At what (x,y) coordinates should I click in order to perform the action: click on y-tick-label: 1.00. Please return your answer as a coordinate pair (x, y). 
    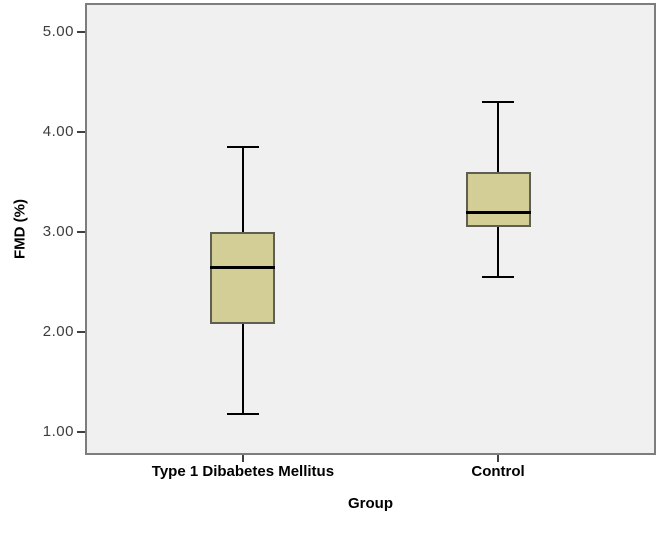
    Looking at the image, I should click on (58, 431).